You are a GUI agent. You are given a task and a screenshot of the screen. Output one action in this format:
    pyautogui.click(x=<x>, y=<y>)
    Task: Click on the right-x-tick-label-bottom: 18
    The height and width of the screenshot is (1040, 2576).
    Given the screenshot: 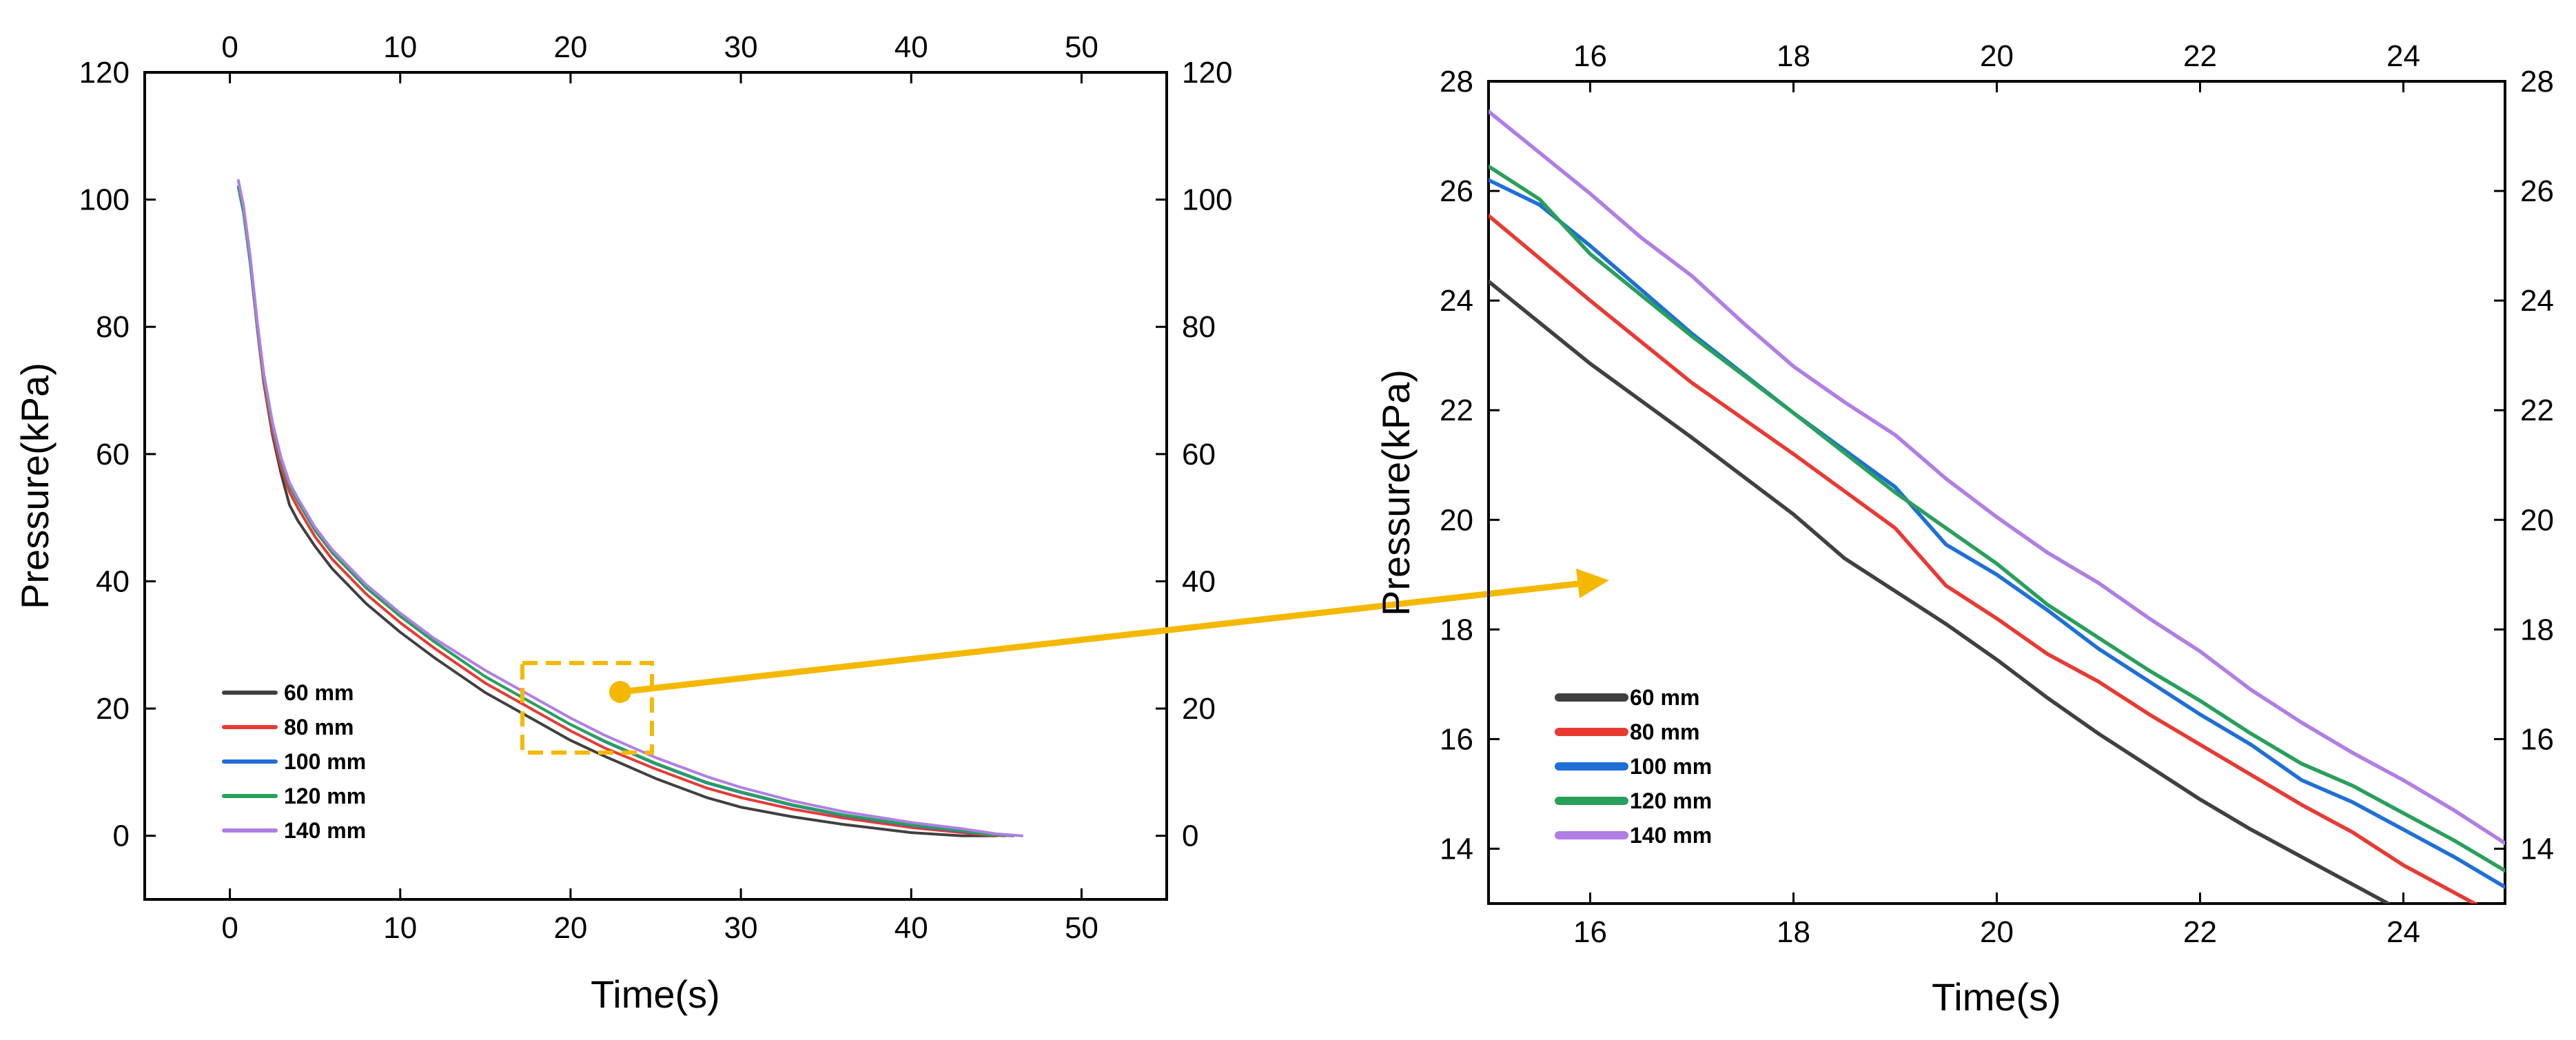 What is the action you would take?
    pyautogui.click(x=1793, y=932)
    